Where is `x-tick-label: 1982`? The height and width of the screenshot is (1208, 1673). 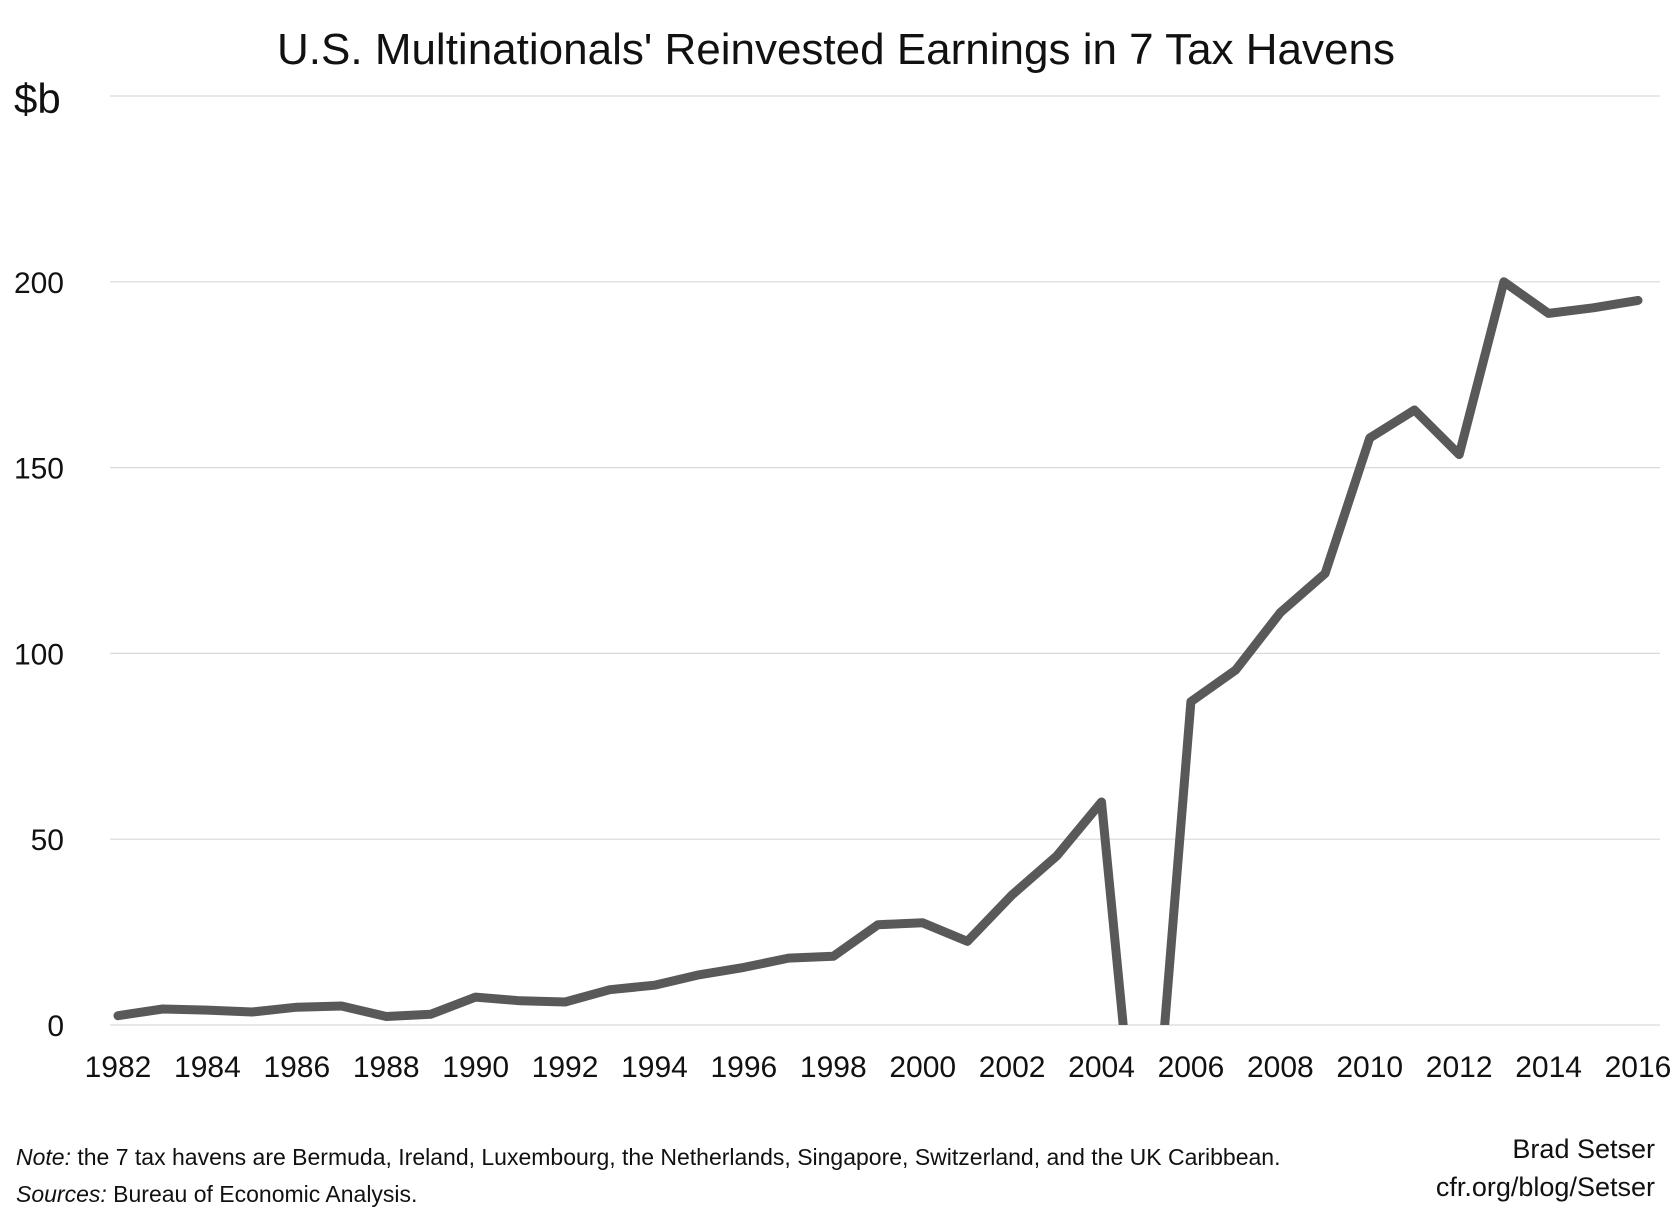 x-tick-label: 1982 is located at coordinates (118, 1067).